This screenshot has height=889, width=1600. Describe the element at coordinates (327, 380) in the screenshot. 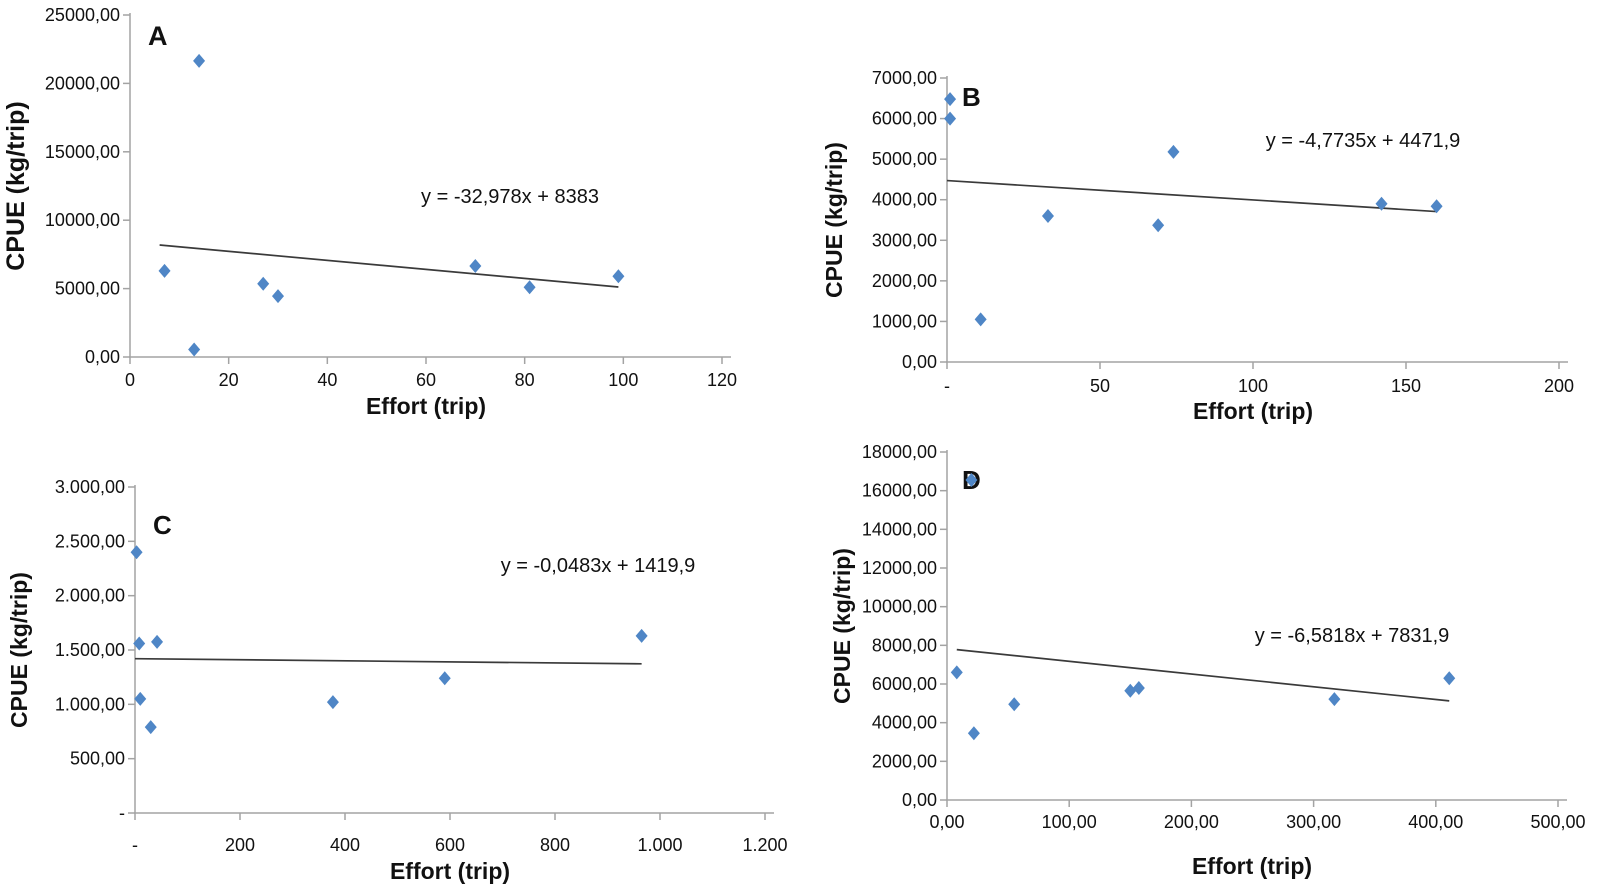

I see `x-tick-label: 40` at that location.